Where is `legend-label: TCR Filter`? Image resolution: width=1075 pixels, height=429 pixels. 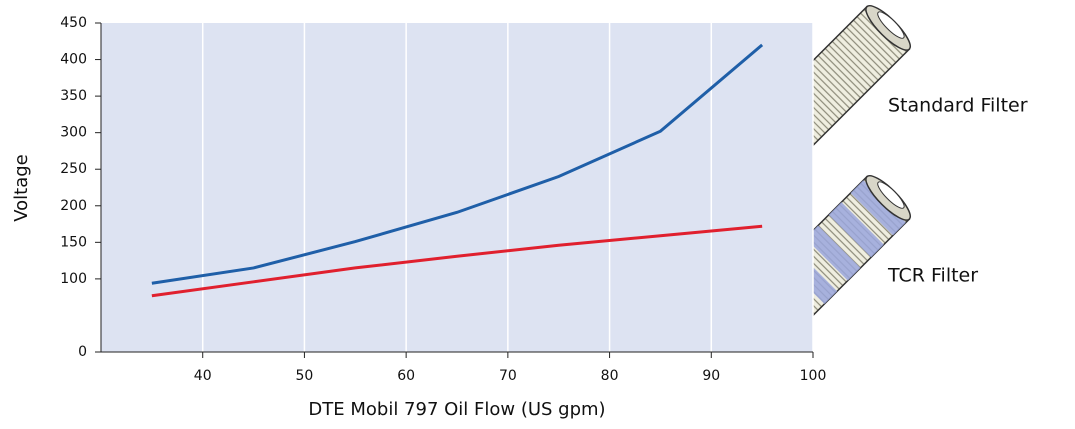 legend-label: TCR Filter is located at coordinates (932, 276).